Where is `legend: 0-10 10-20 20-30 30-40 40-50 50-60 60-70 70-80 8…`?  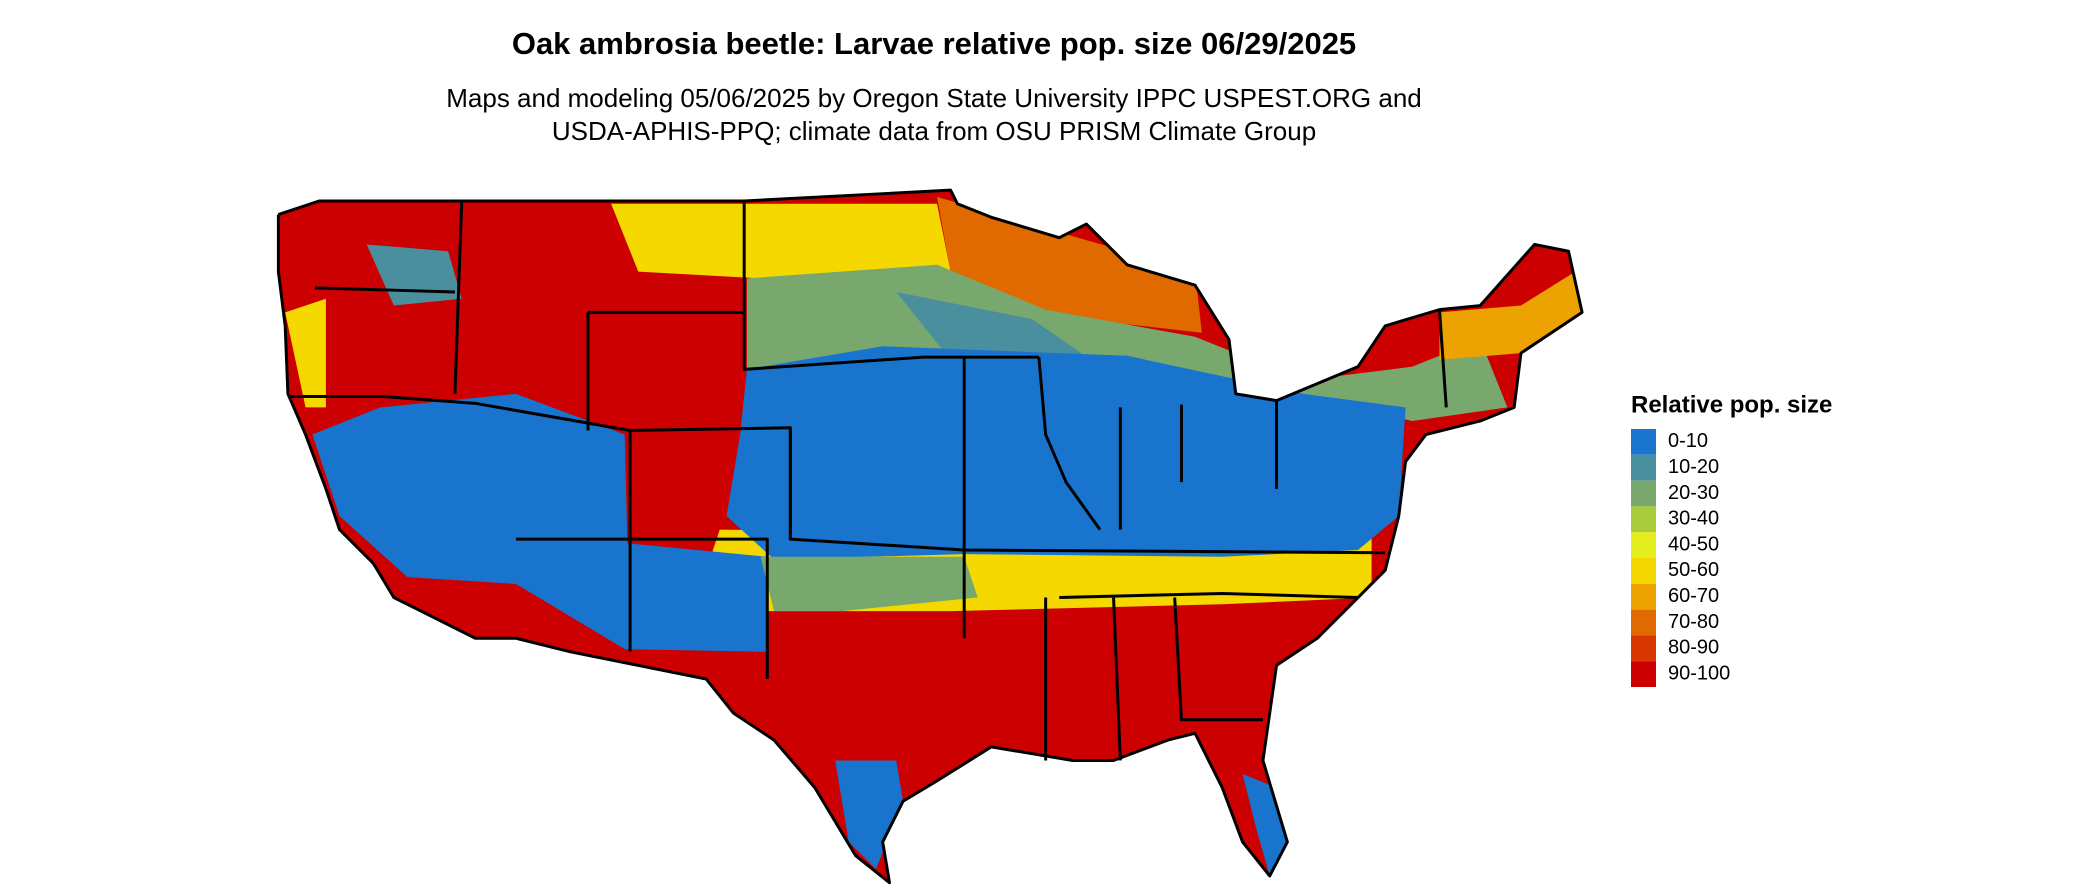 legend: 0-10 10-20 20-30 30-40 40-50 50-60 60-70 70-80 8… is located at coordinates (1680, 558).